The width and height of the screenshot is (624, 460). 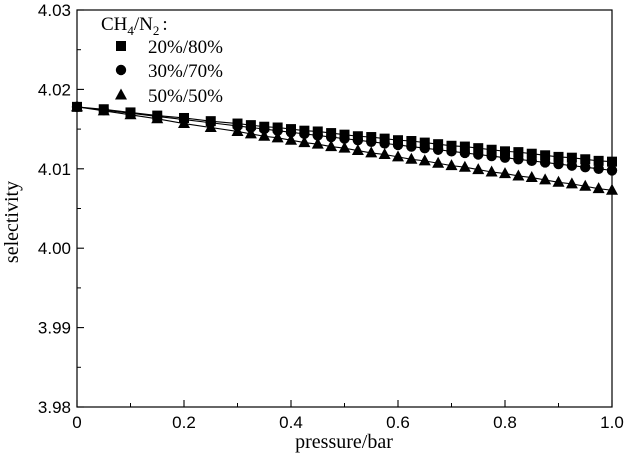 I want to click on y-tick-label: 4.01, so click(x=54, y=169).